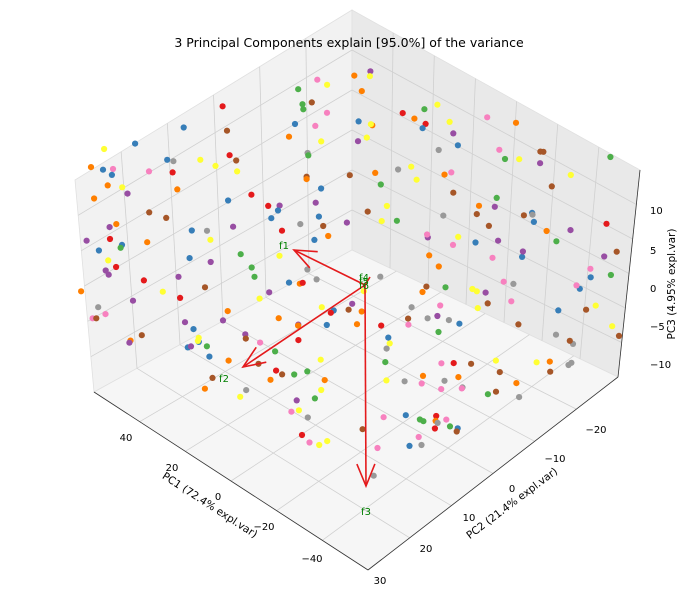 The height and width of the screenshot is (590, 698). Describe the element at coordinates (469, 518) in the screenshot. I see `y-tick-label: 10` at that location.